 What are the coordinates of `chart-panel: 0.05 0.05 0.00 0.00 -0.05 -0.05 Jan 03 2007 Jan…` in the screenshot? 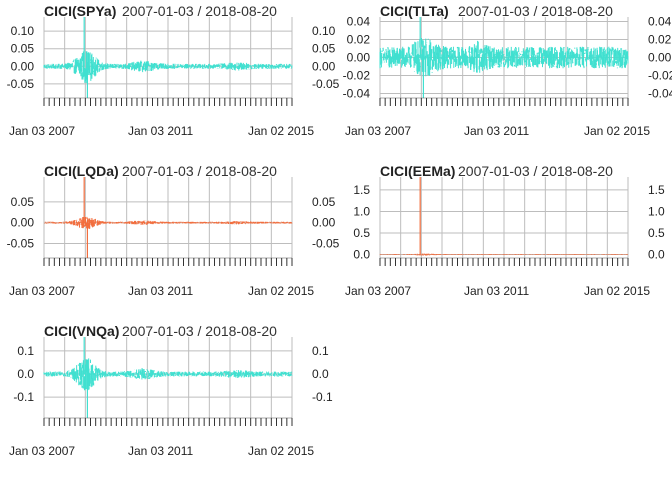 It's located at (173, 230).